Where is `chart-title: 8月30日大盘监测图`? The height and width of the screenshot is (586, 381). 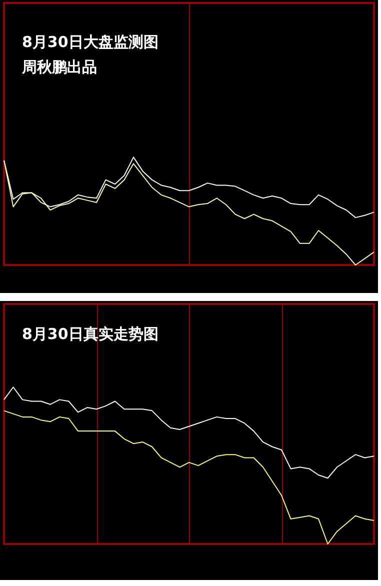 chart-title: 8月30日大盘监测图 is located at coordinates (90, 42).